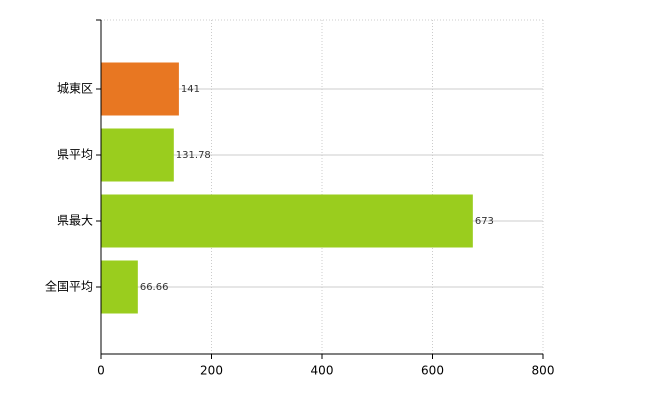 The height and width of the screenshot is (400, 650). Describe the element at coordinates (543, 371) in the screenshot. I see `x-tick-label: 800` at that location.